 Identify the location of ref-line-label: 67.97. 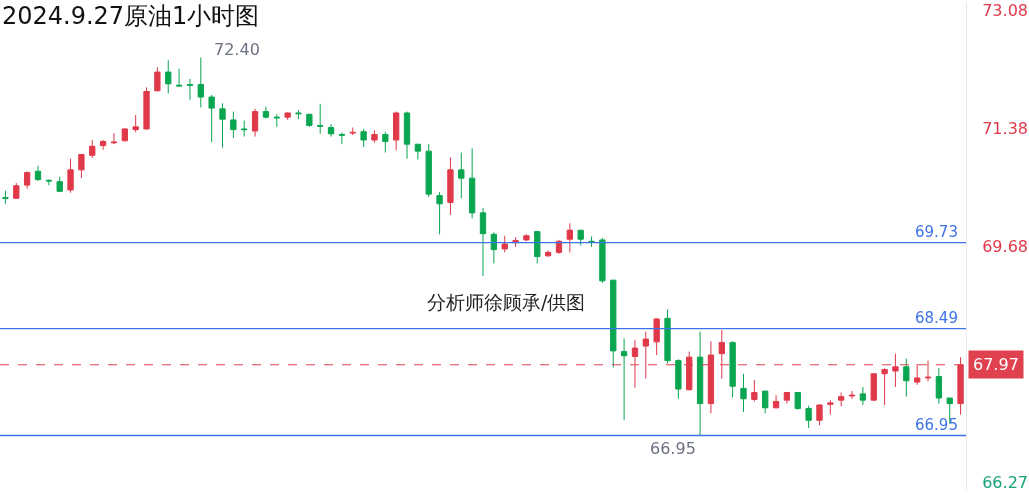
(996, 364).